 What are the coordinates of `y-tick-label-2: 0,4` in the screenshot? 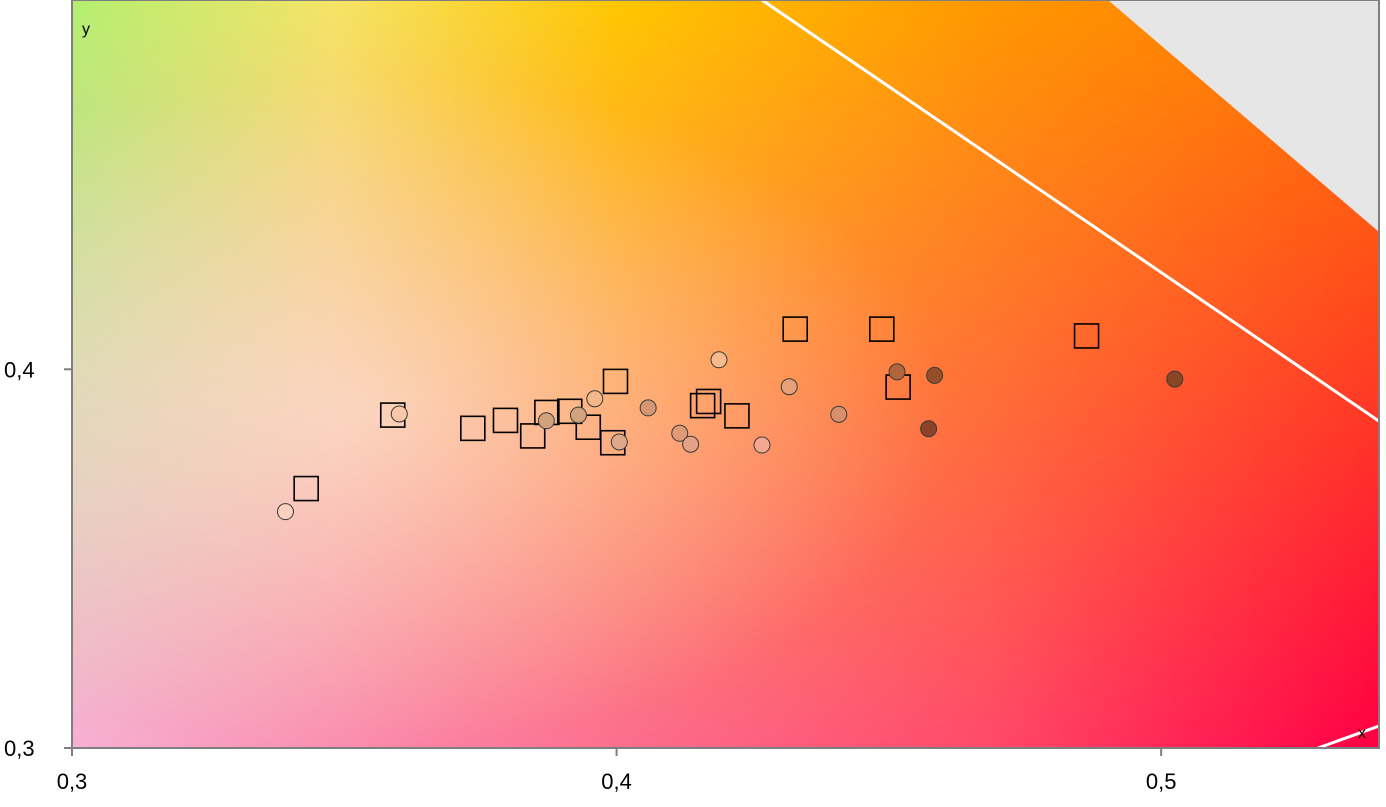 It's located at (19, 369).